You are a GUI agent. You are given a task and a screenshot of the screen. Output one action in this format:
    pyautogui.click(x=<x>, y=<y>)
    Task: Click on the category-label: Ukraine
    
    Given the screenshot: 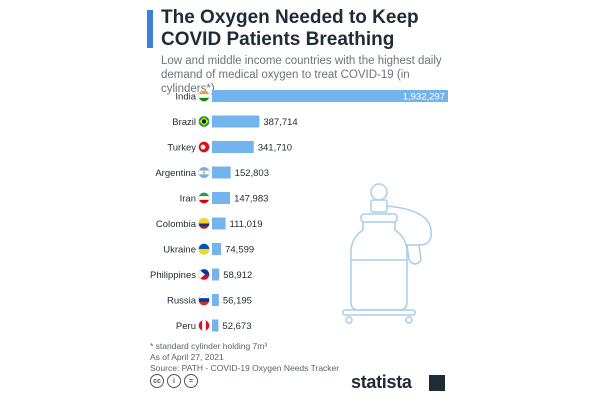 What is the action you would take?
    pyautogui.click(x=179, y=250)
    